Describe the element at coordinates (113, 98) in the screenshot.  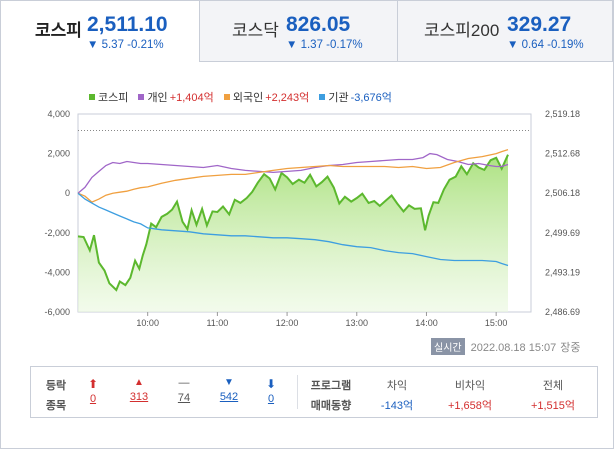
I see `legend-label: 코스피` at that location.